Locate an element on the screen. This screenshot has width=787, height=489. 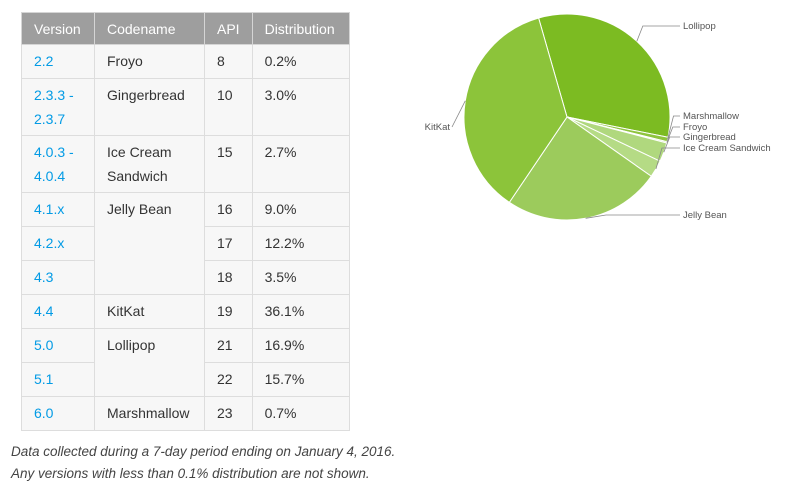
table-row: 5.1 22 15.7% is located at coordinates (185, 379).